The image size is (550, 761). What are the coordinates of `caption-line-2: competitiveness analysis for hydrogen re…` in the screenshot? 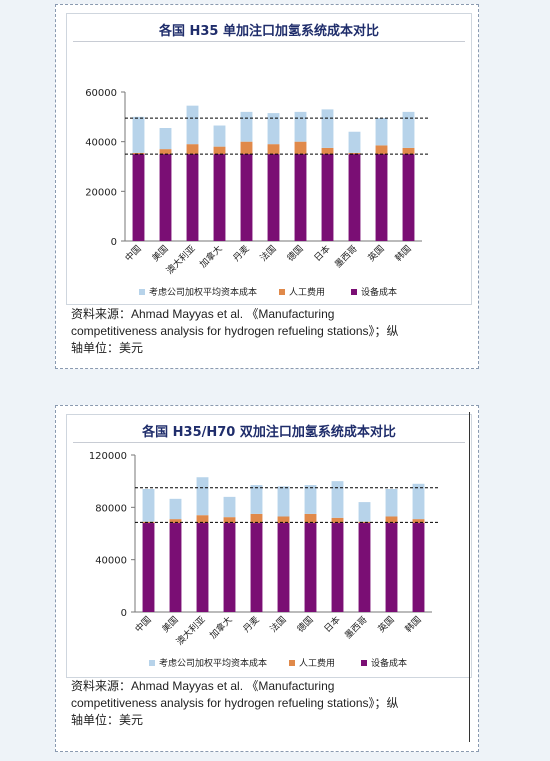 It's located at (235, 331).